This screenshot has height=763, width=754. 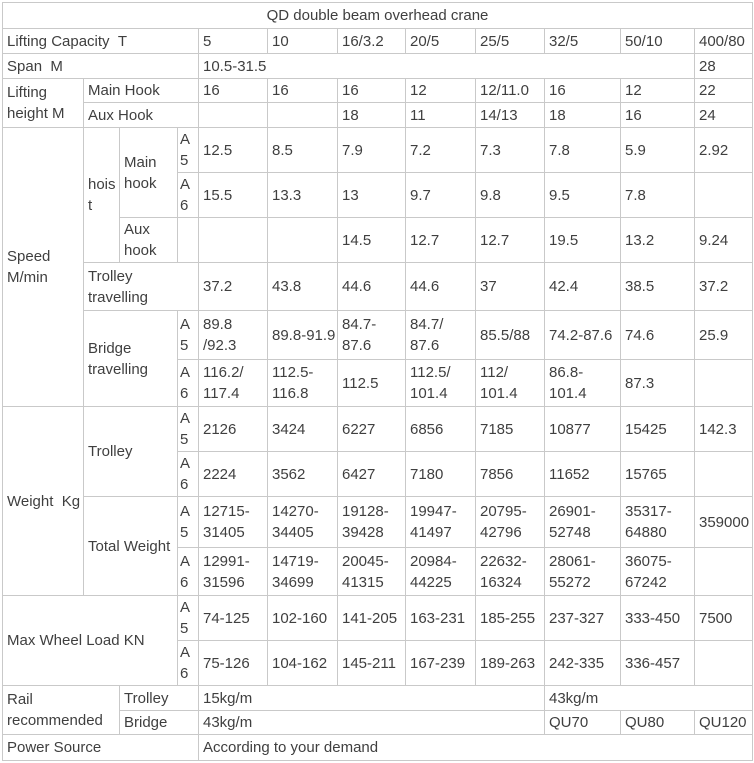 I want to click on value-cell: 85.5/88, so click(x=510, y=335).